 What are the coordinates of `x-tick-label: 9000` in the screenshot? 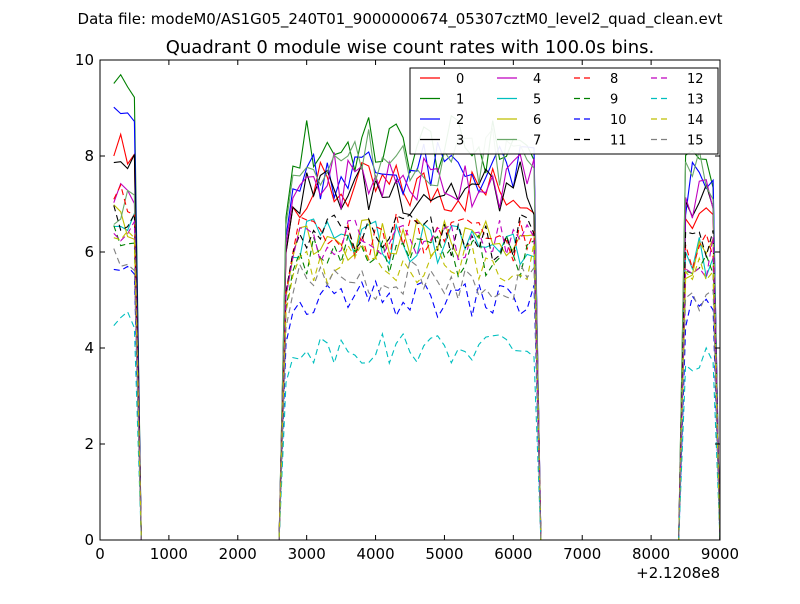 It's located at (720, 554).